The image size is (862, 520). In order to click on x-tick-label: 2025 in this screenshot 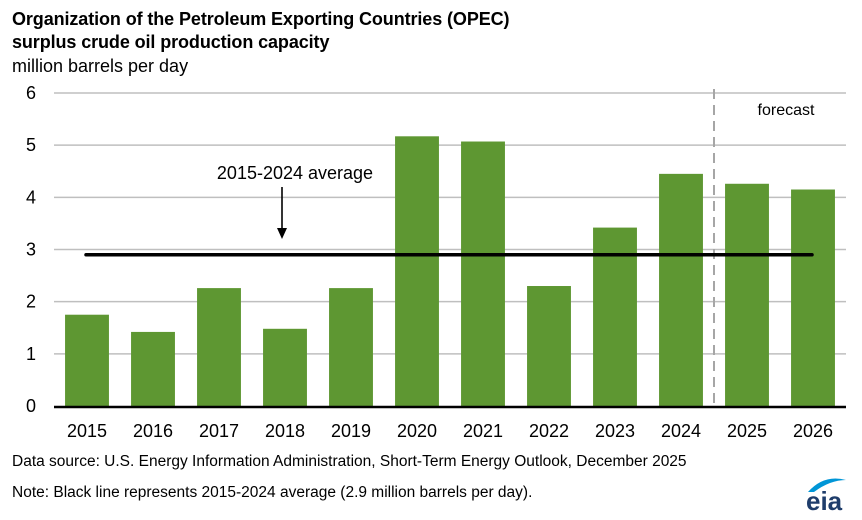, I will do `click(747, 431)`.